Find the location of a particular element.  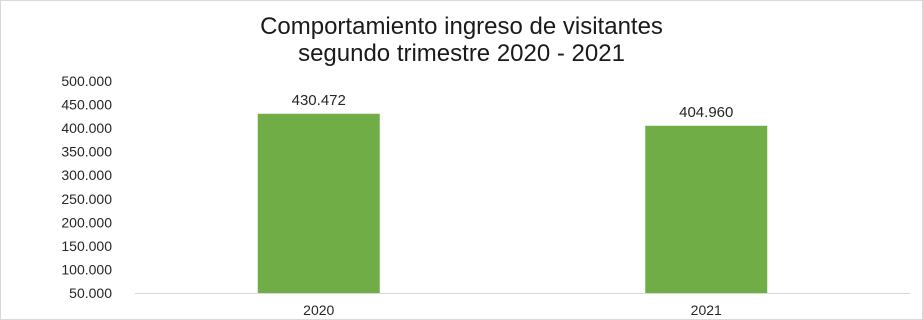

data-label-2020: 430.472 is located at coordinates (319, 100).